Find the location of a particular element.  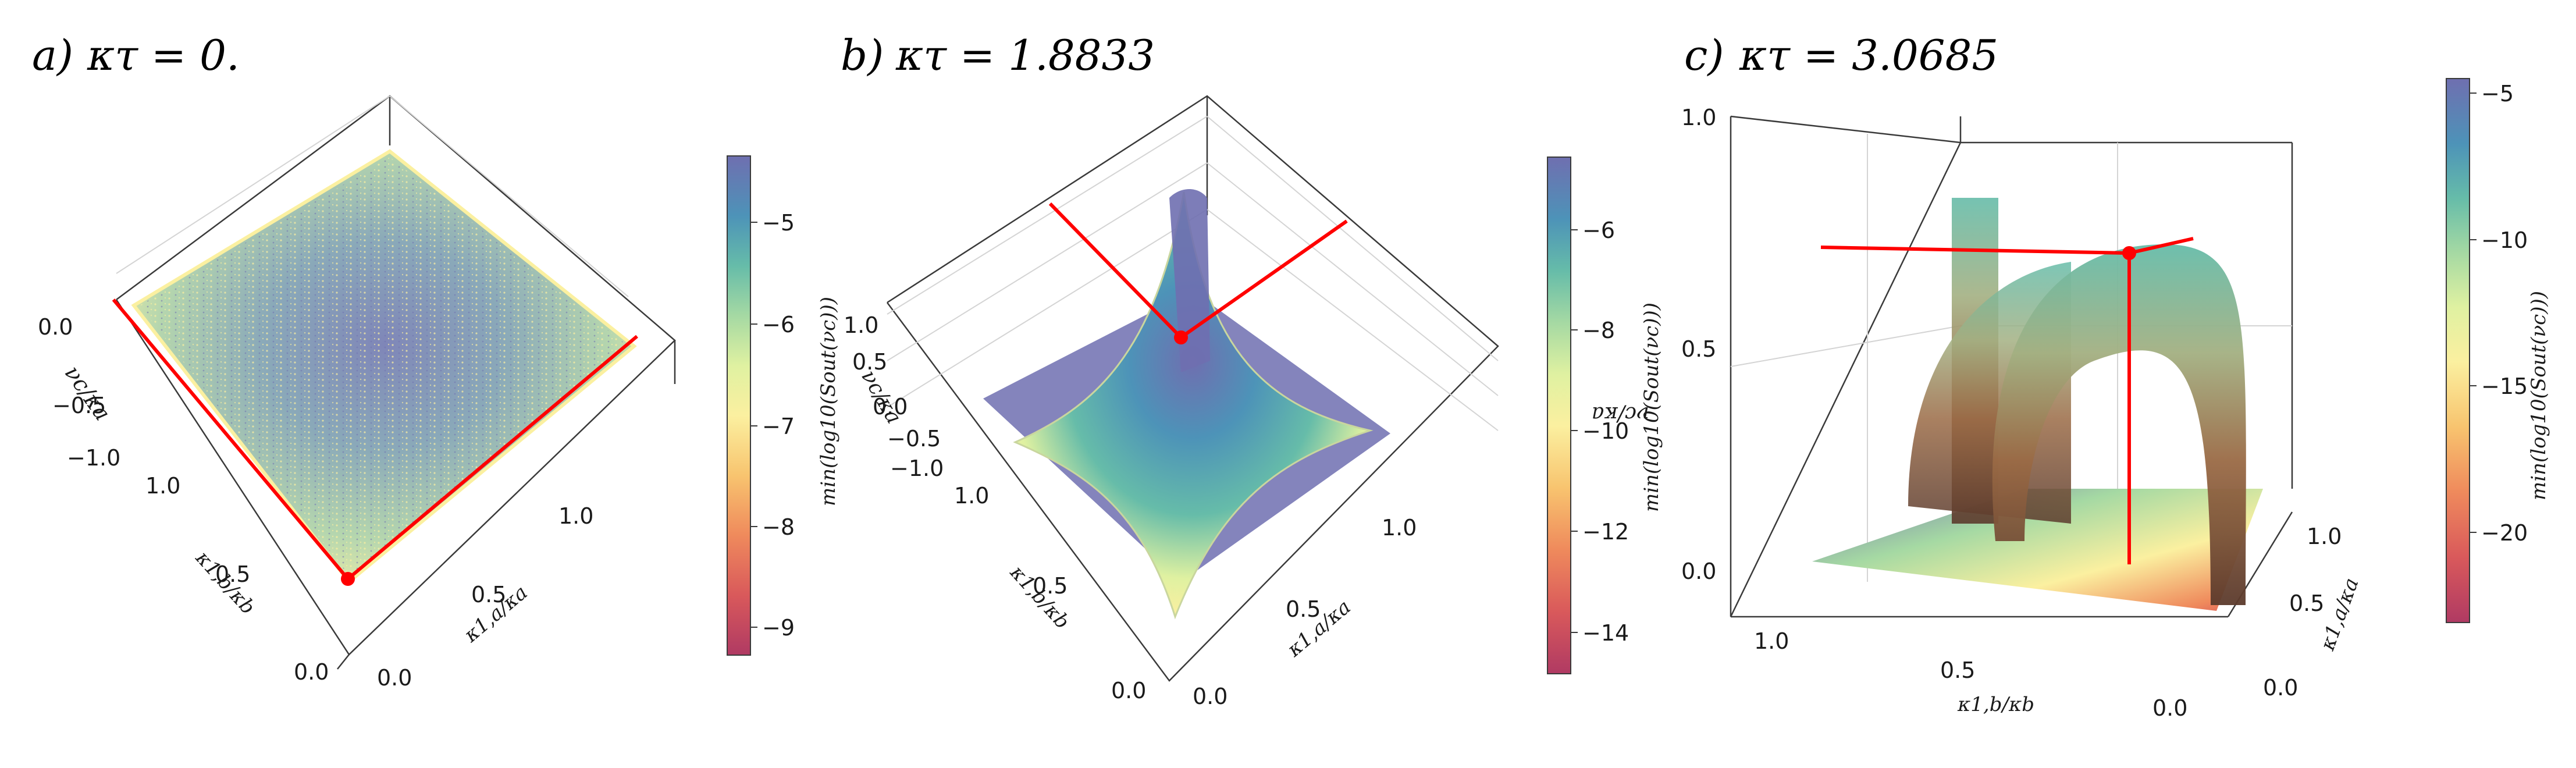

panel-b-y-ticks: 1.0 0.5 0.0 is located at coordinates (1050, 593).